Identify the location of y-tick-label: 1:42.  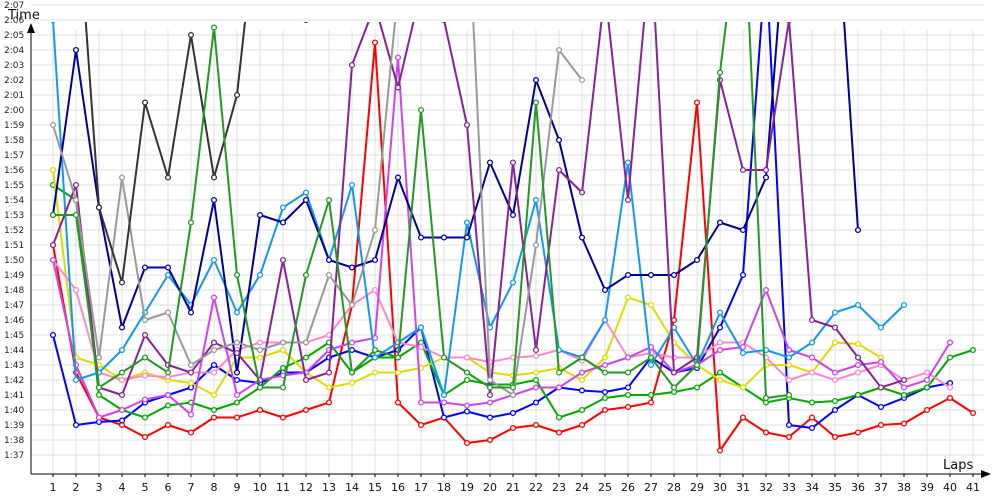
(14, 381).